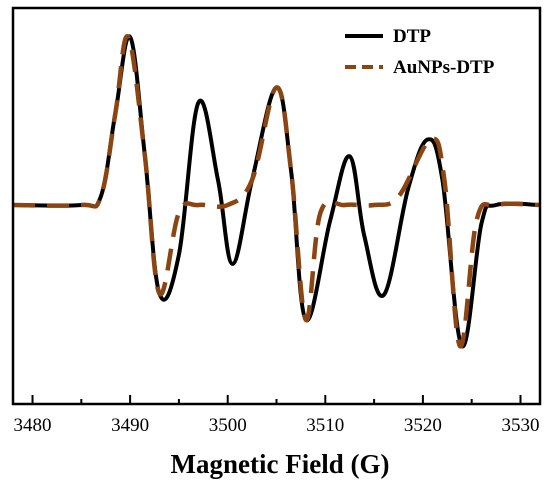  I want to click on x-tick-label: 3510, so click(325, 425).